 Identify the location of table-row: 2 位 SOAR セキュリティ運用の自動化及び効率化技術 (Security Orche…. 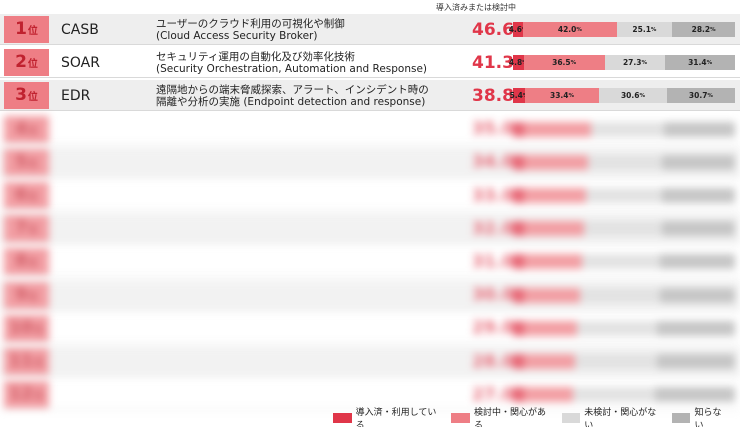
(370, 63).